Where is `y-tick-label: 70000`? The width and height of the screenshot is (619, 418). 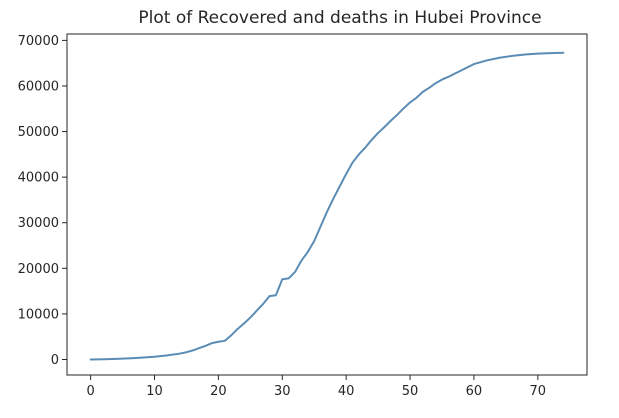 y-tick-label: 70000 is located at coordinates (38, 41).